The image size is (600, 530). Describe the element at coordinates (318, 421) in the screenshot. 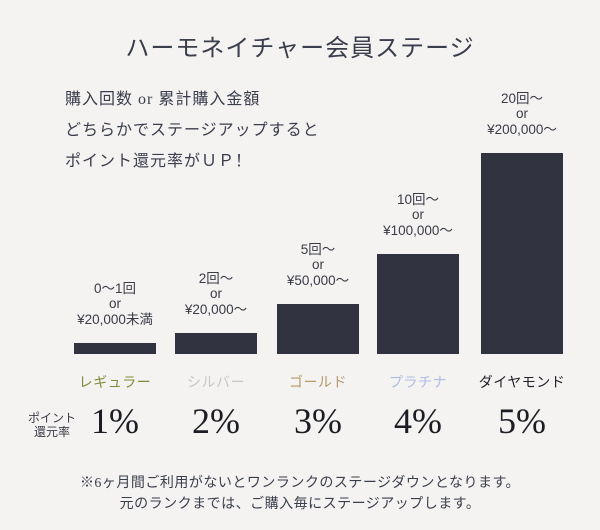

I see `stage-point-rate: 3%` at that location.